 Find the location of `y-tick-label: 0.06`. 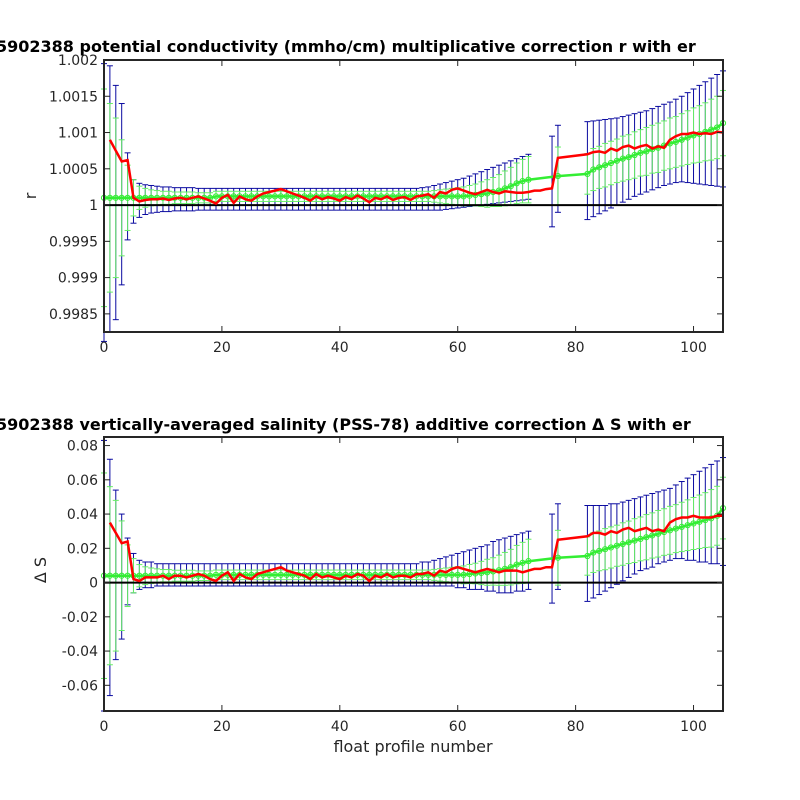

y-tick-label: 0.06 is located at coordinates (82, 481).